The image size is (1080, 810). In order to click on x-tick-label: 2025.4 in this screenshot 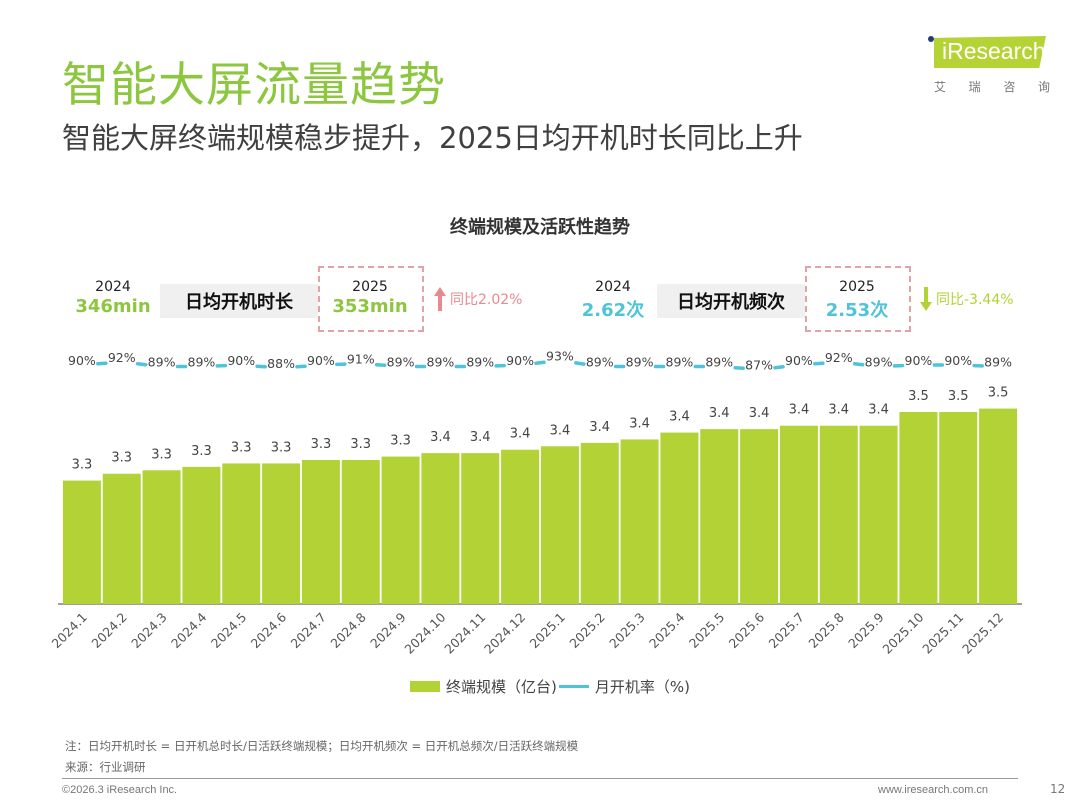, I will do `click(667, 630)`.